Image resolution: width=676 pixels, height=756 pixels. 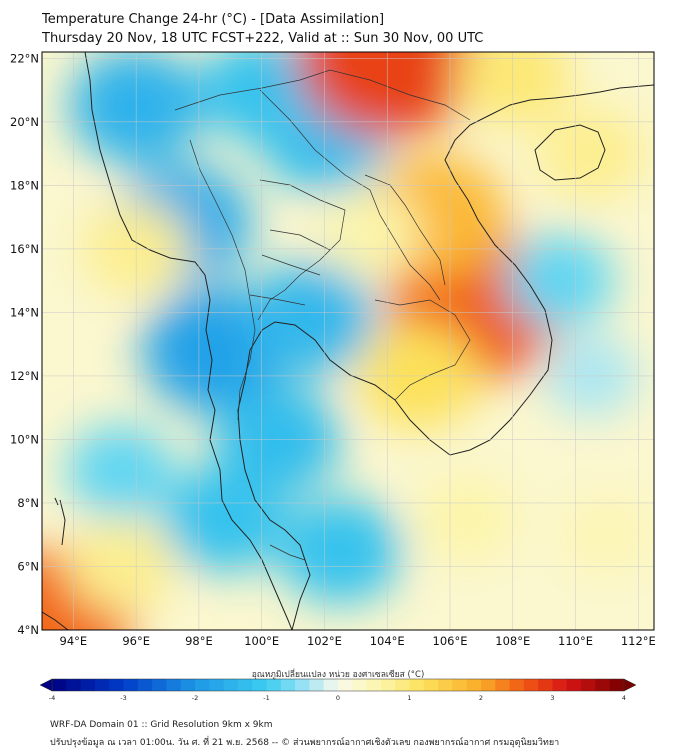 I want to click on colorbar-ticks: -4 -3 -2 -1 0 1 2 3 4, so click(x=337, y=698).